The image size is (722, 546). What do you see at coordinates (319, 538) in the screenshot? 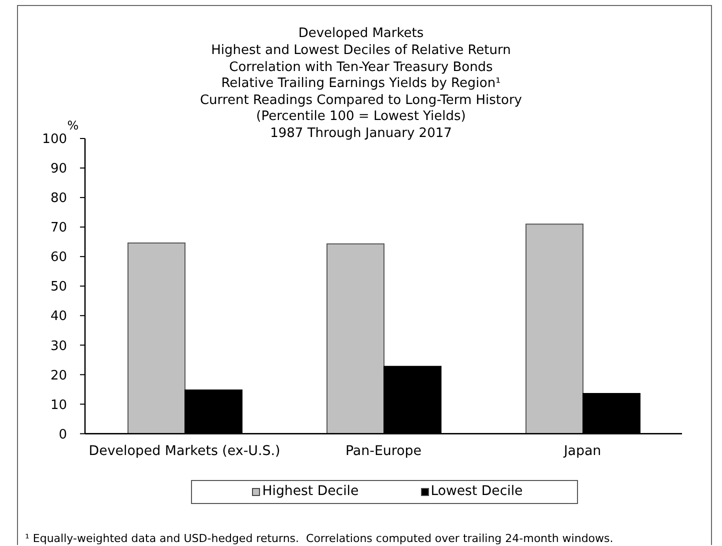
I see `text: ¹ Equally-weighted data and USD-hedged returns. Correlations computed over trailing 24-month windows.` at bounding box center [319, 538].